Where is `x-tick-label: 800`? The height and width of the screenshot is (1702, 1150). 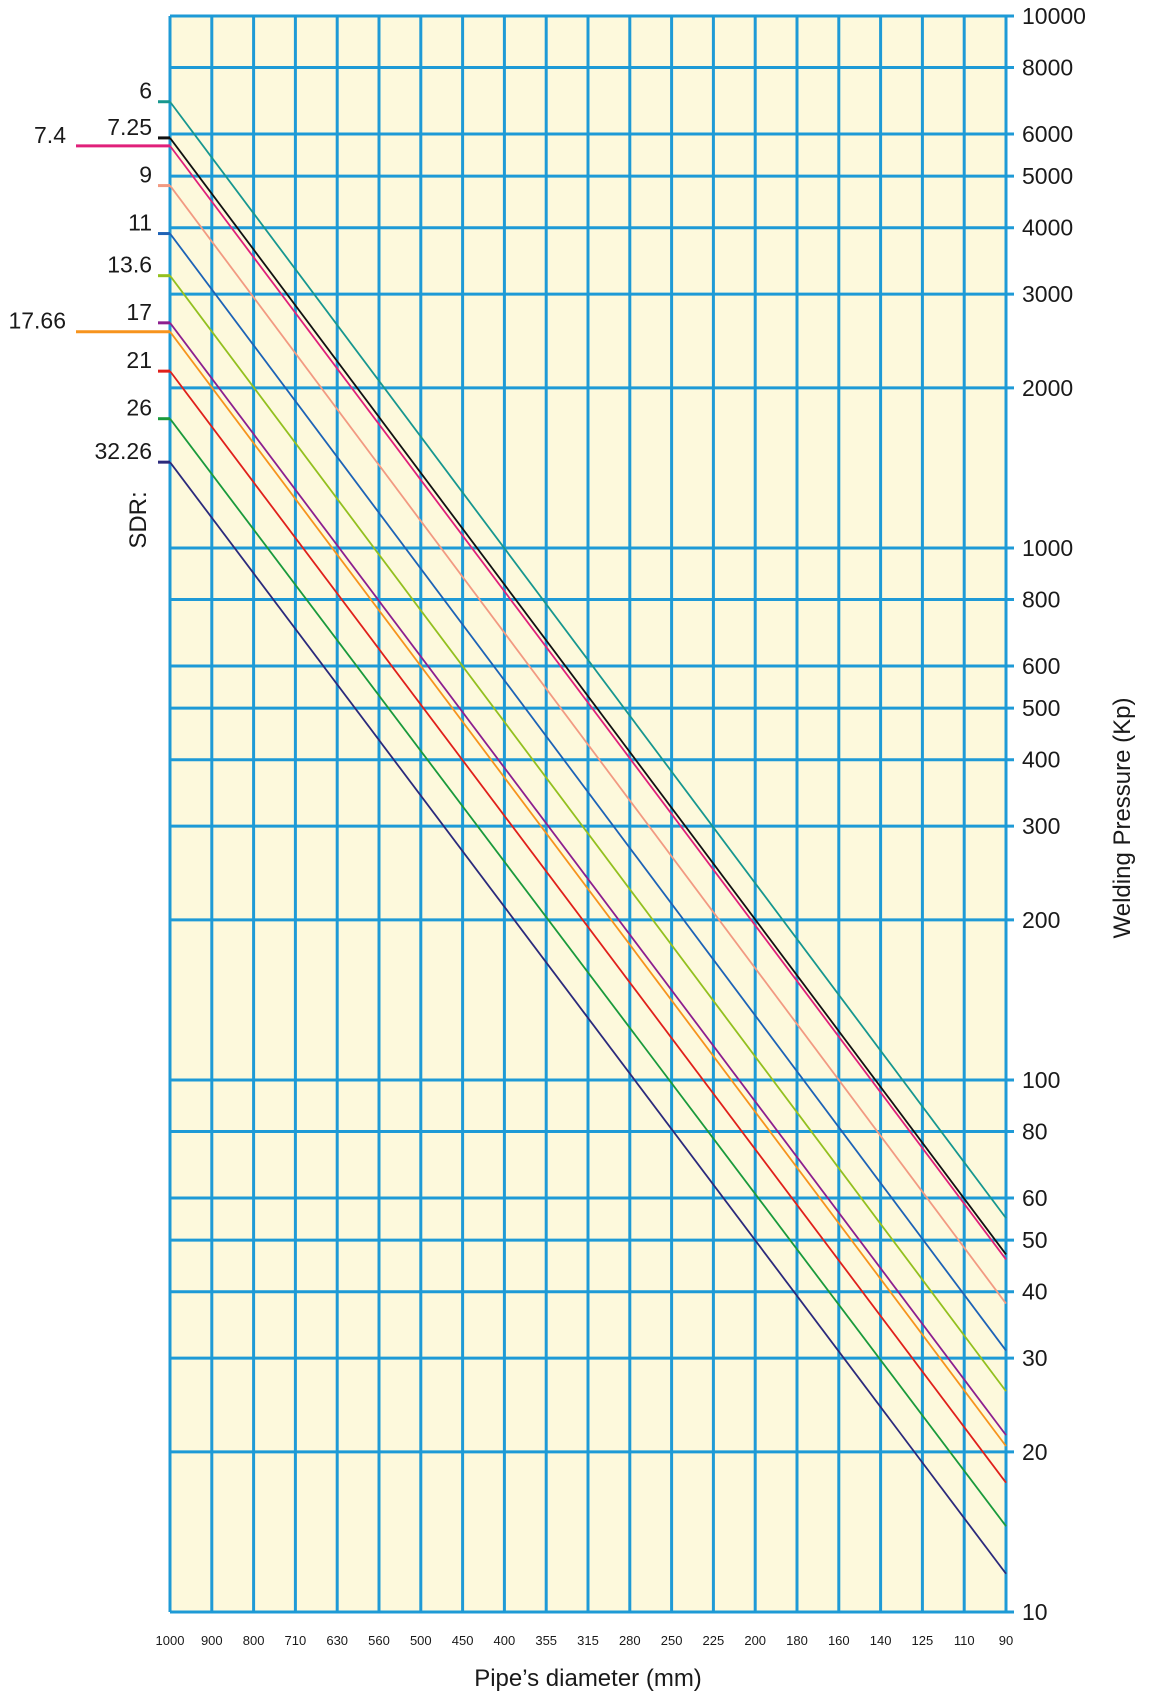
x-tick-label: 800 is located at coordinates (254, 1640).